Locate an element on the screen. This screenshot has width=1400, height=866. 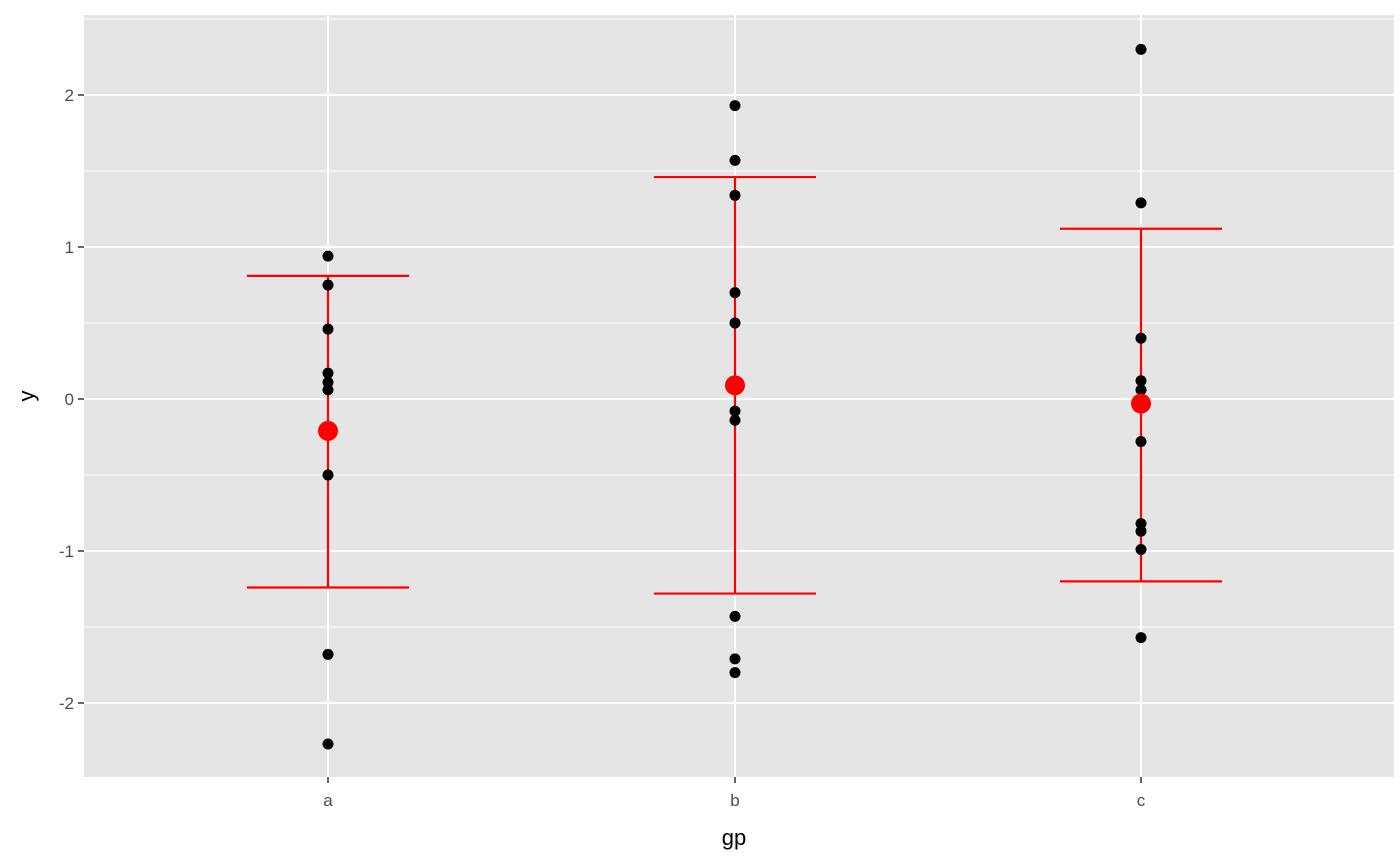
y-tick-label: 2 is located at coordinates (69, 95).